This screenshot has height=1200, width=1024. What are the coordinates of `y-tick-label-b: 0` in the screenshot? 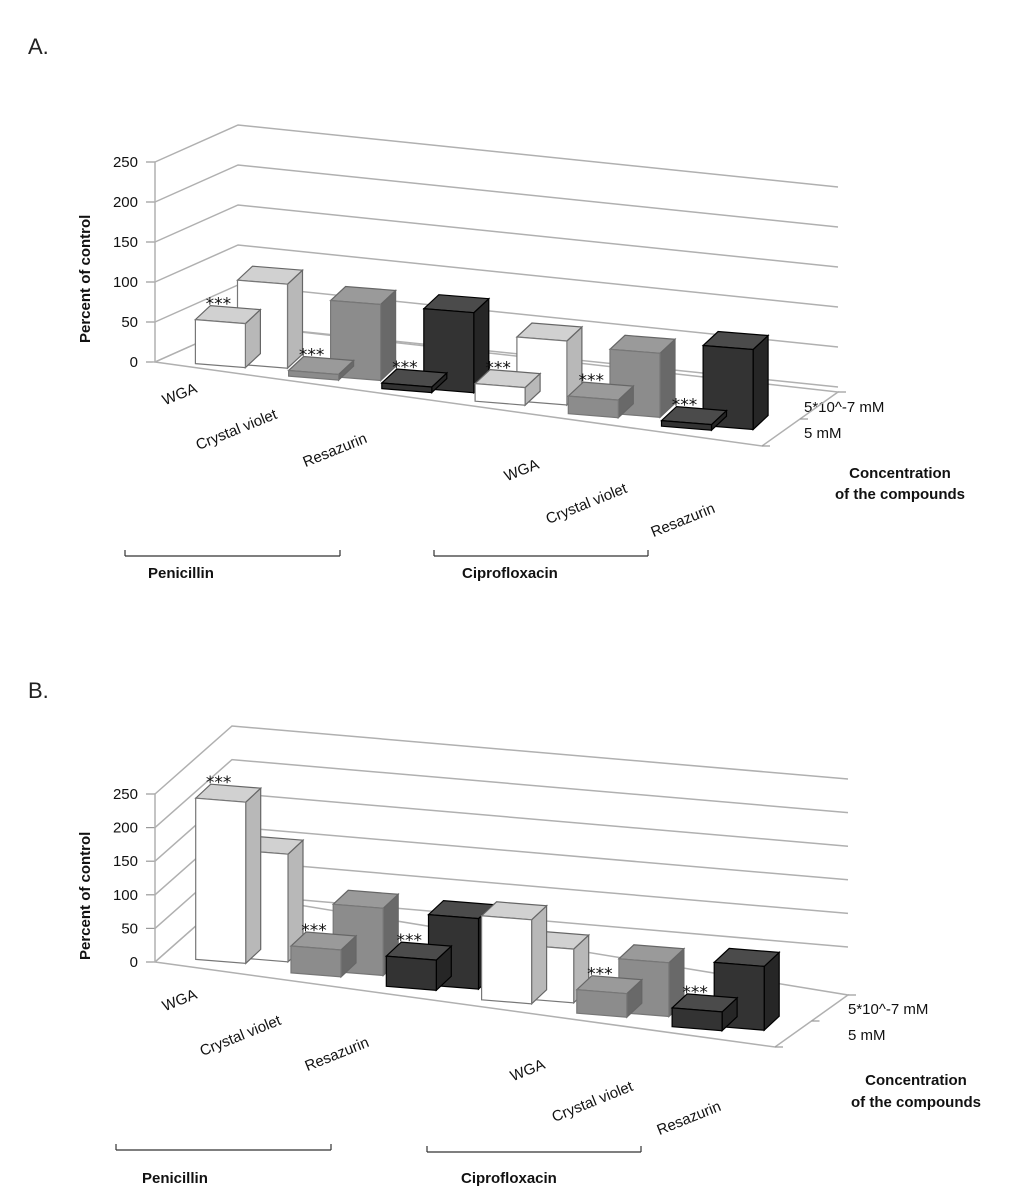 It's located at (134, 962).